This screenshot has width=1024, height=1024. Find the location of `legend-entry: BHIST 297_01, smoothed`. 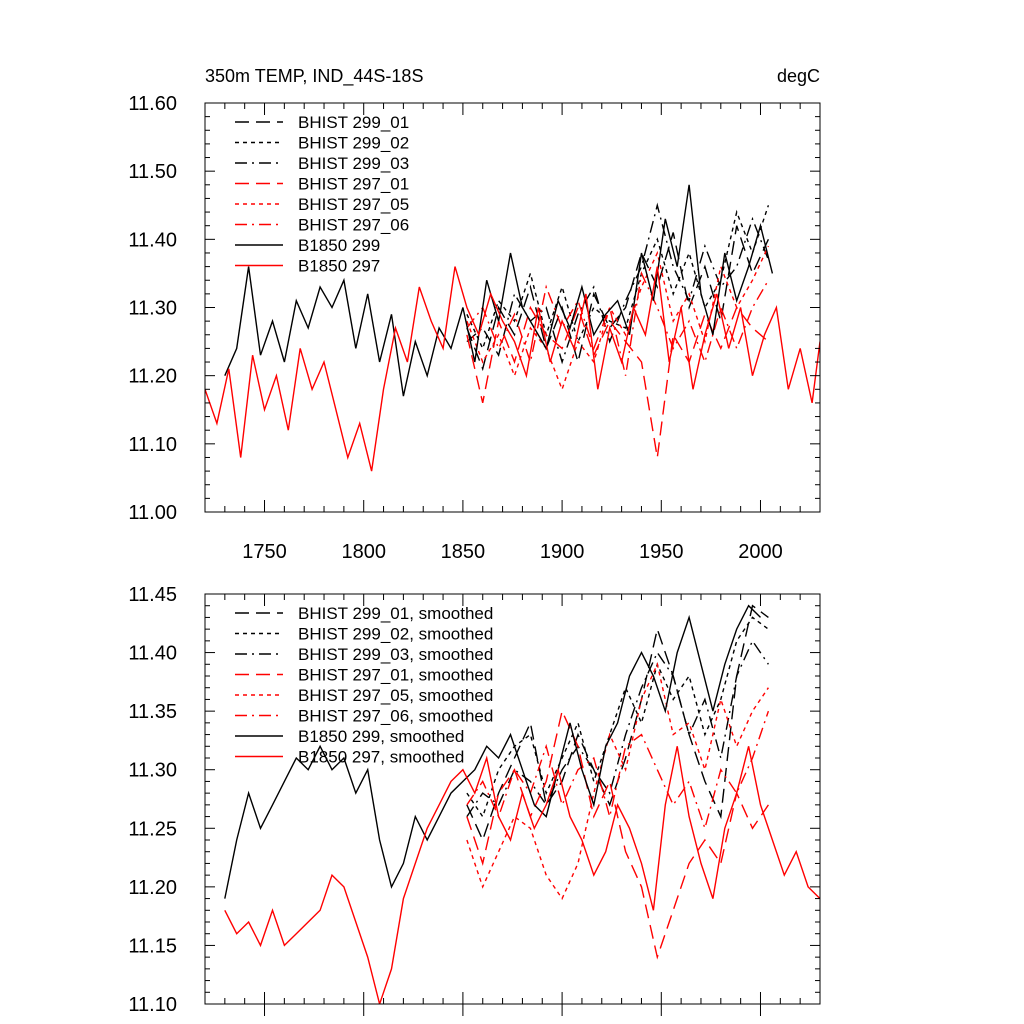

legend-entry: BHIST 297_01, smoothed is located at coordinates (395, 675).